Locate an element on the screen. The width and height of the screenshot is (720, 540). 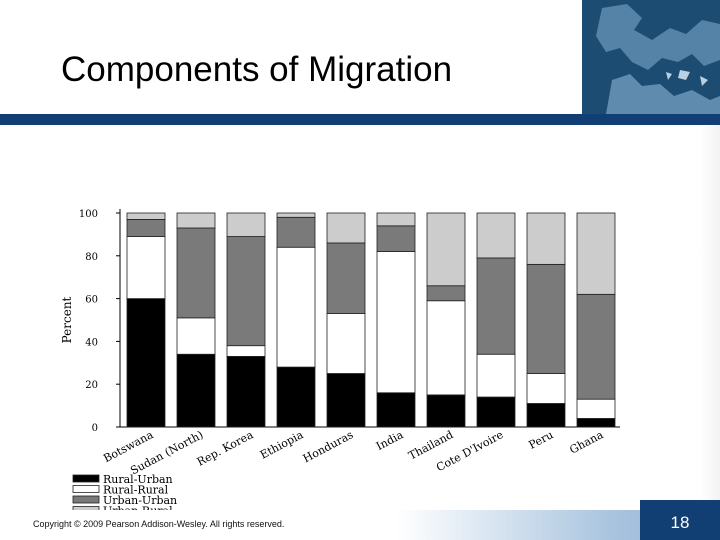
slide-title: Components of Migration is located at coordinates (257, 69).